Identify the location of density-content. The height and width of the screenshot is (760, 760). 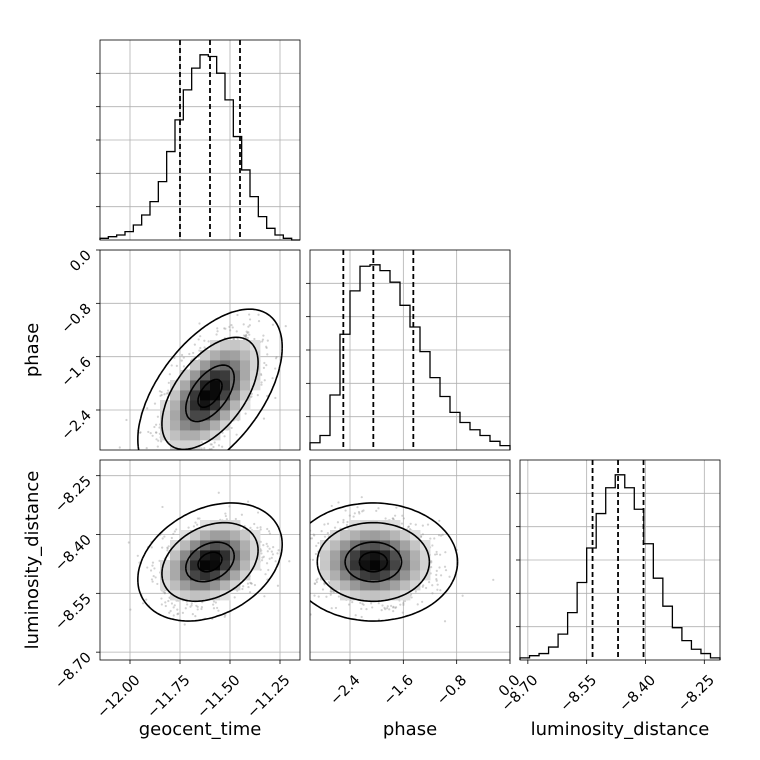
(402, 560).